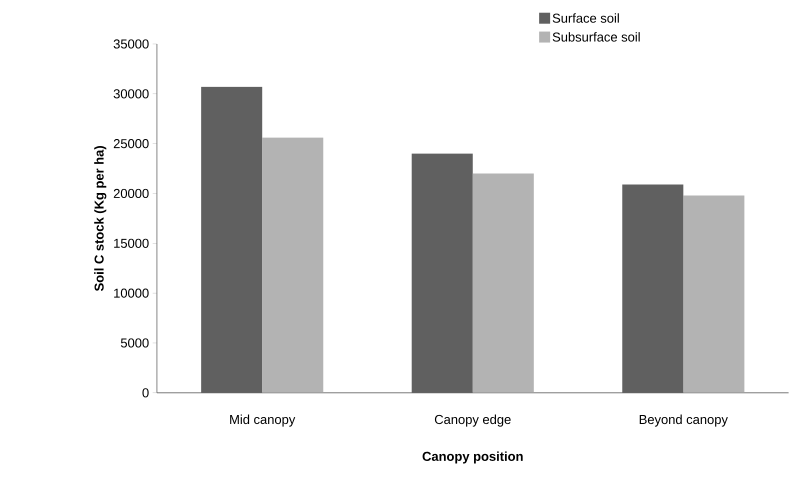 The image size is (789, 486). Describe the element at coordinates (131, 143) in the screenshot. I see `y-tick-label: 25000` at that location.